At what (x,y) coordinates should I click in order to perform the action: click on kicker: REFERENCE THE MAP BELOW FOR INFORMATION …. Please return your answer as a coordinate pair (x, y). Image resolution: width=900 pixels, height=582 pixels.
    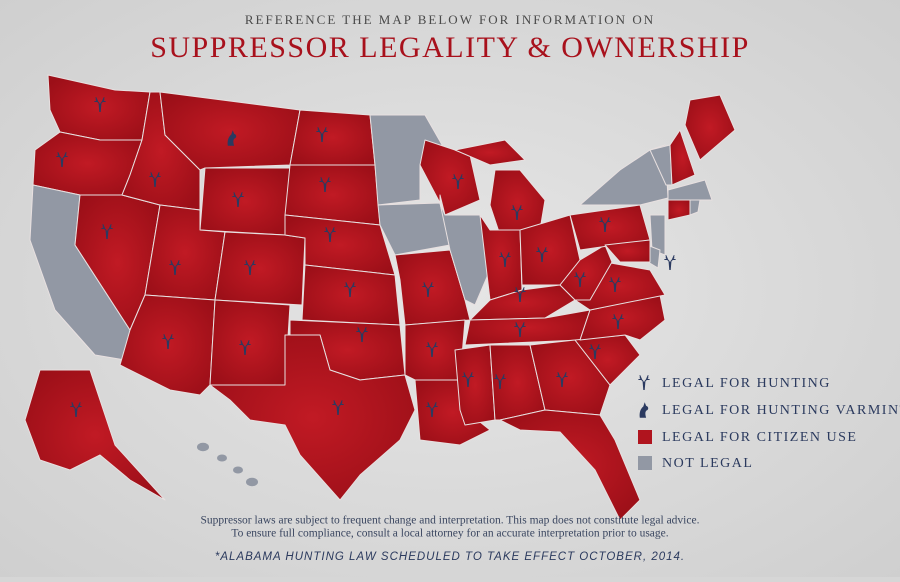
    Looking at the image, I should click on (450, 19).